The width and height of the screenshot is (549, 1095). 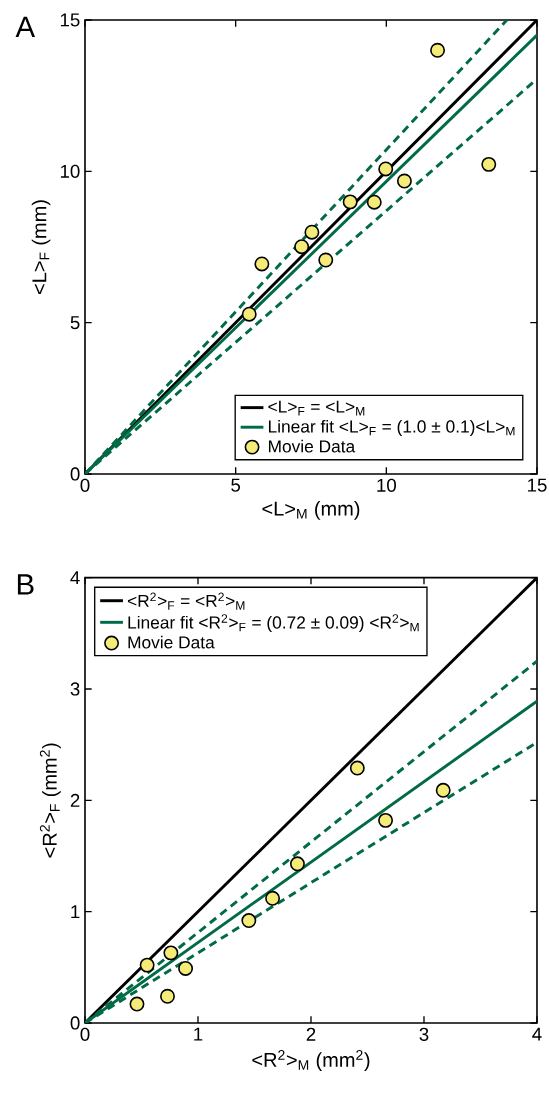 What do you see at coordinates (316, 408) in the screenshot?
I see `legend-label: <L>$_{F}$ = <L>$_{M}$` at bounding box center [316, 408].